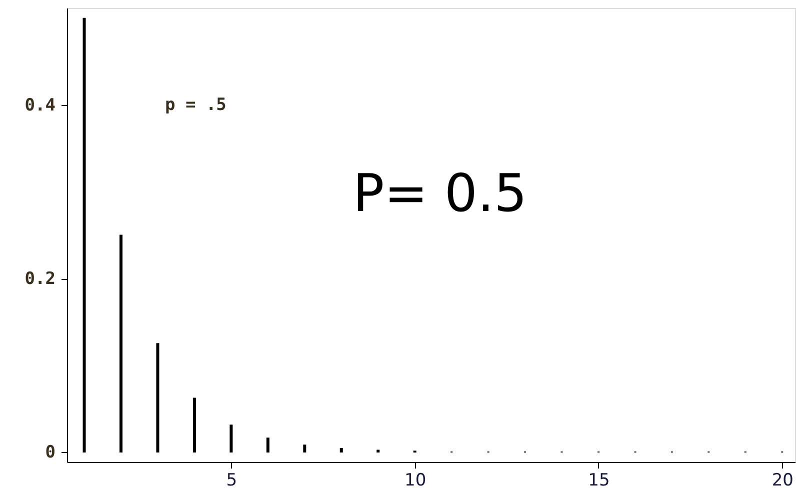 This screenshot has width=800, height=492. I want to click on annotation: p = .5, so click(195, 105).